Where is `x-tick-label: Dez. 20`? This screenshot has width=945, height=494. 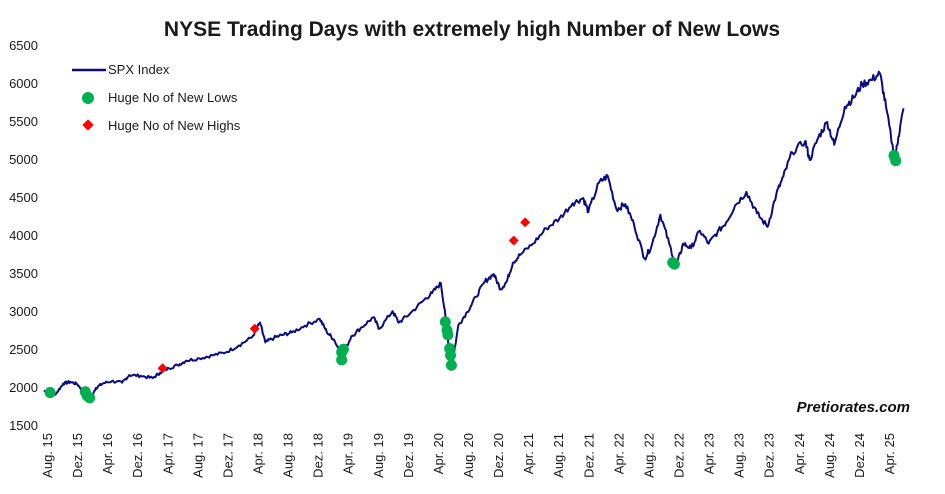
x-tick-label: Dez. 20 is located at coordinates (498, 455).